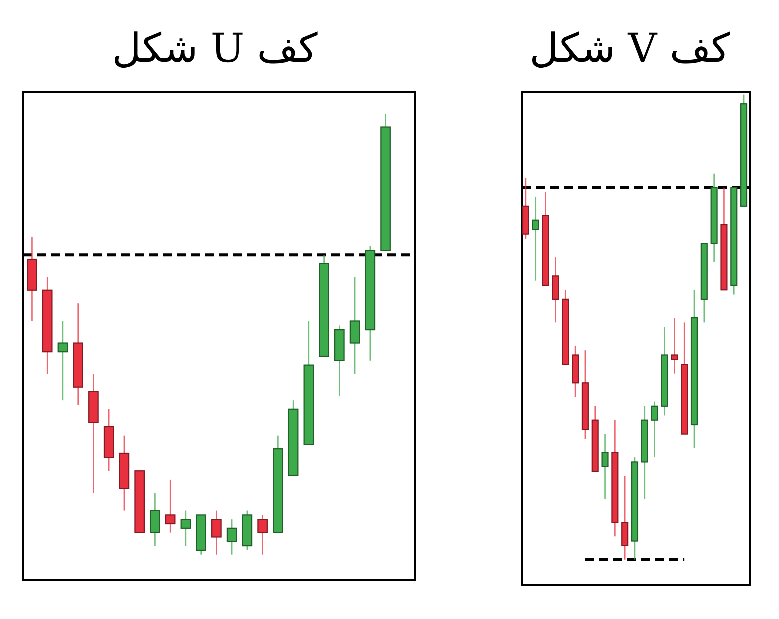 Image resolution: width=779 pixels, height=619 pixels. What do you see at coordinates (215, 49) in the screenshot?
I see `chart-title: کف U شکل` at bounding box center [215, 49].